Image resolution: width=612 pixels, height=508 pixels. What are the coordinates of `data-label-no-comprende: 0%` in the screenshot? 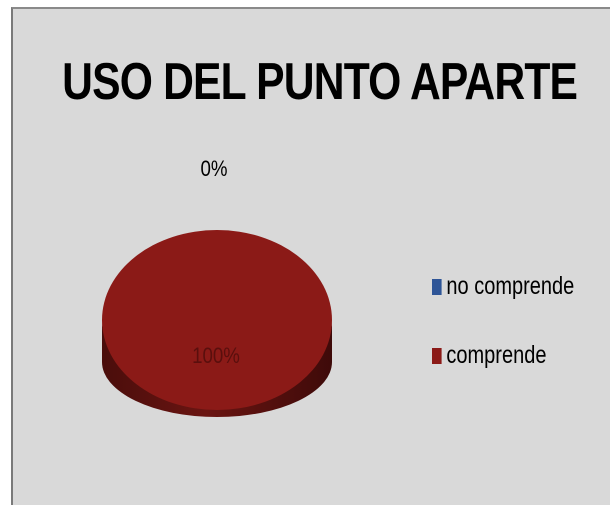 It's located at (213, 170).